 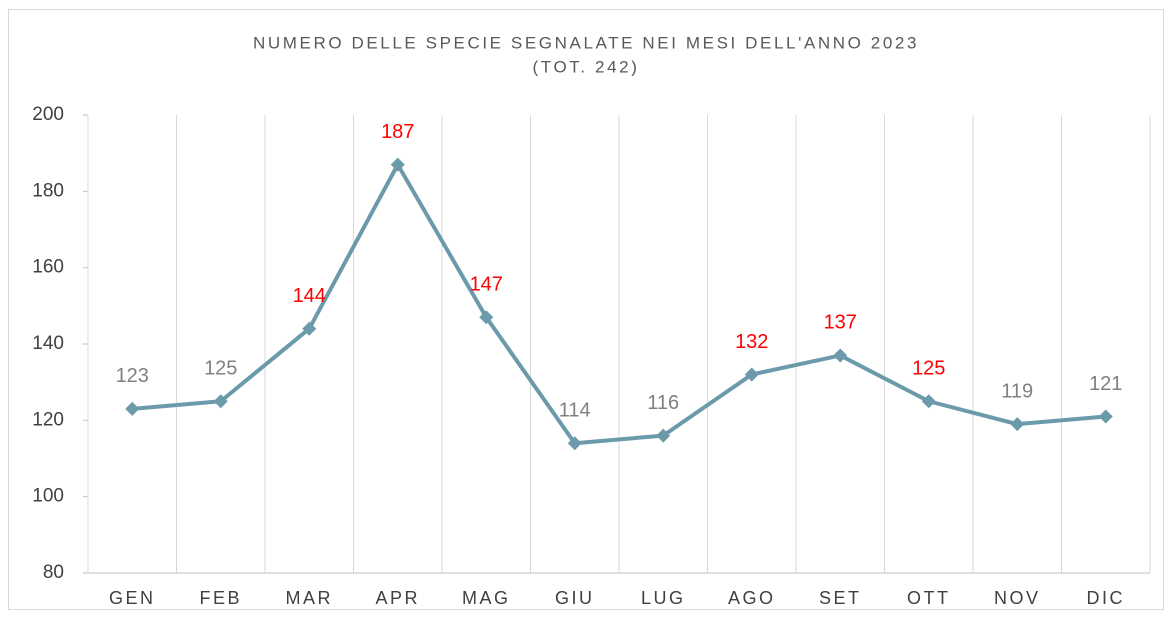 What do you see at coordinates (53, 572) in the screenshot?
I see `y-tick-label: 80` at bounding box center [53, 572].